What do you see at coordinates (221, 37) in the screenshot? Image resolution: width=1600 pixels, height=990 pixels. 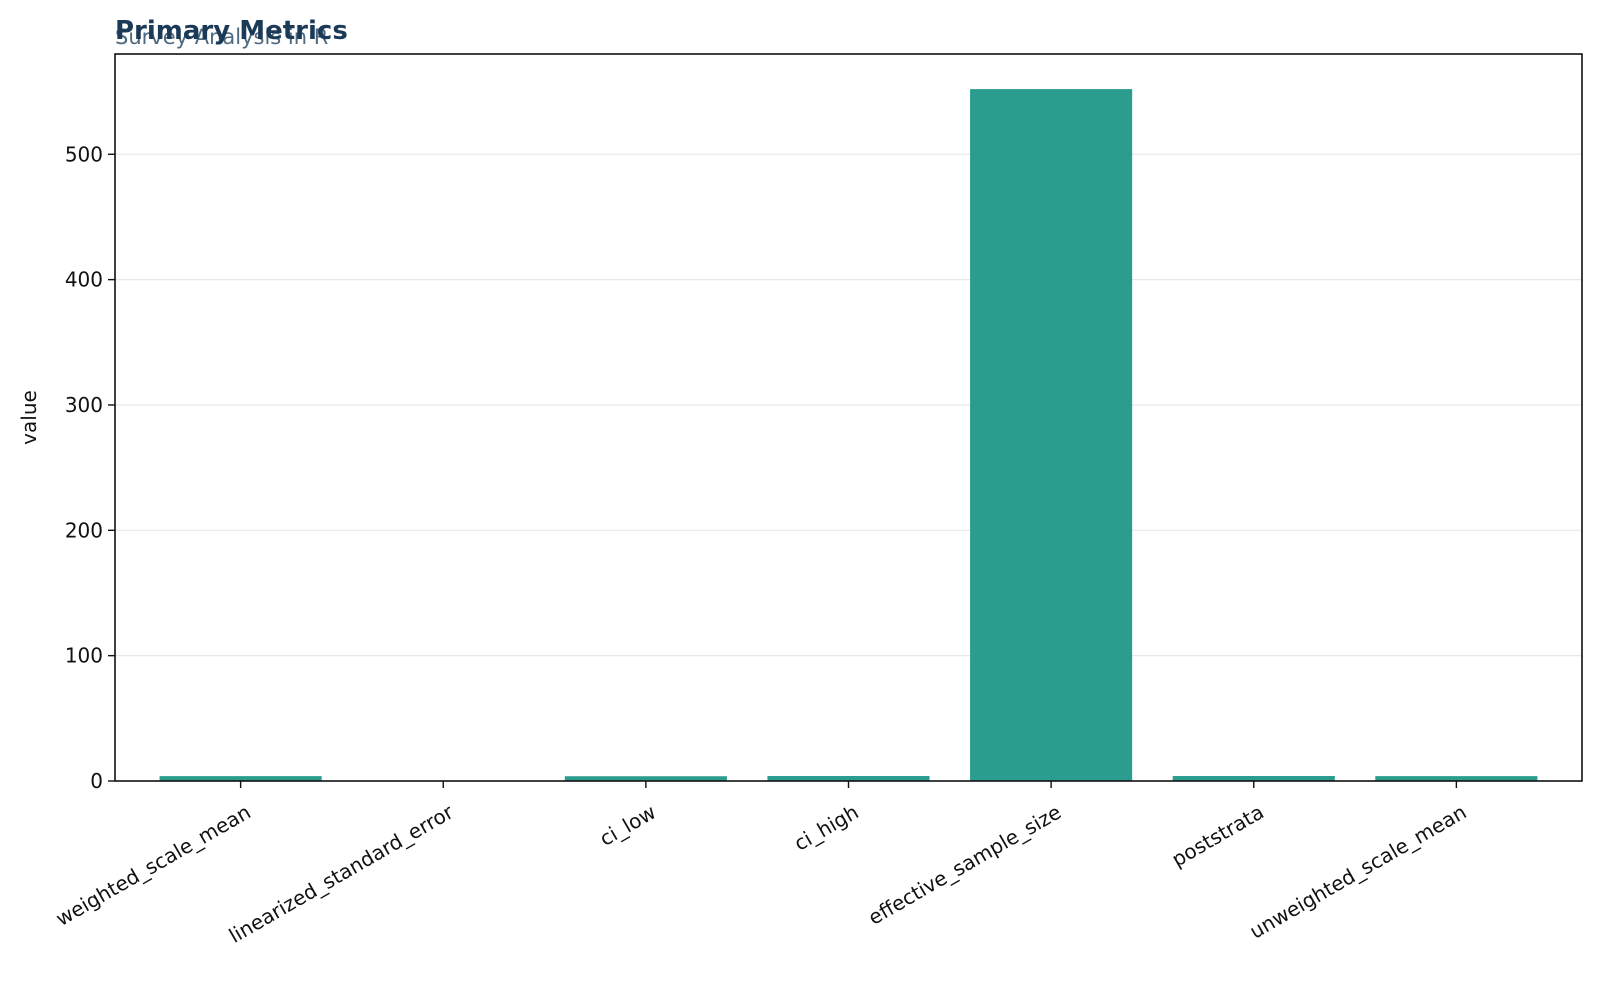 I see `chart-subtitle: Survey Analysis in R` at bounding box center [221, 37].